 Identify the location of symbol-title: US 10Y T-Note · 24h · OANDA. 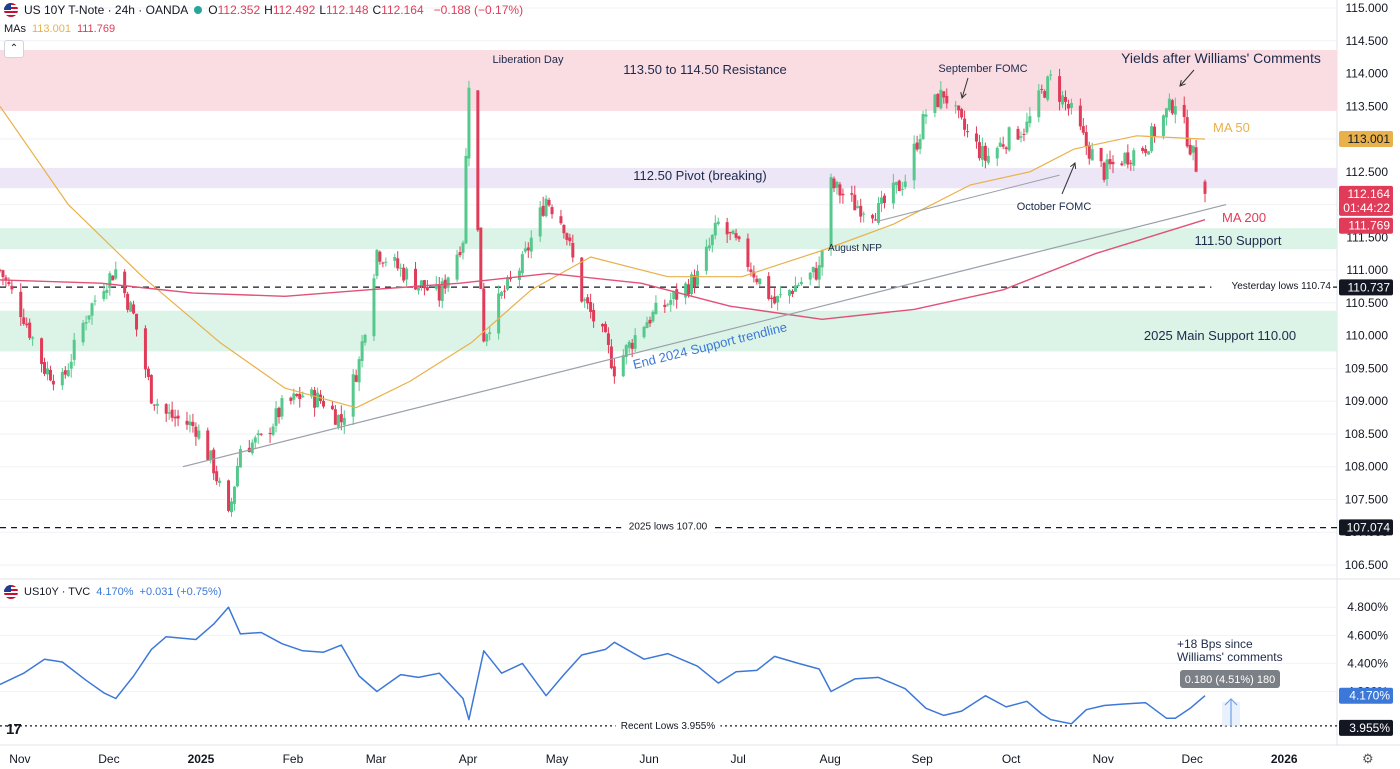
(106, 10).